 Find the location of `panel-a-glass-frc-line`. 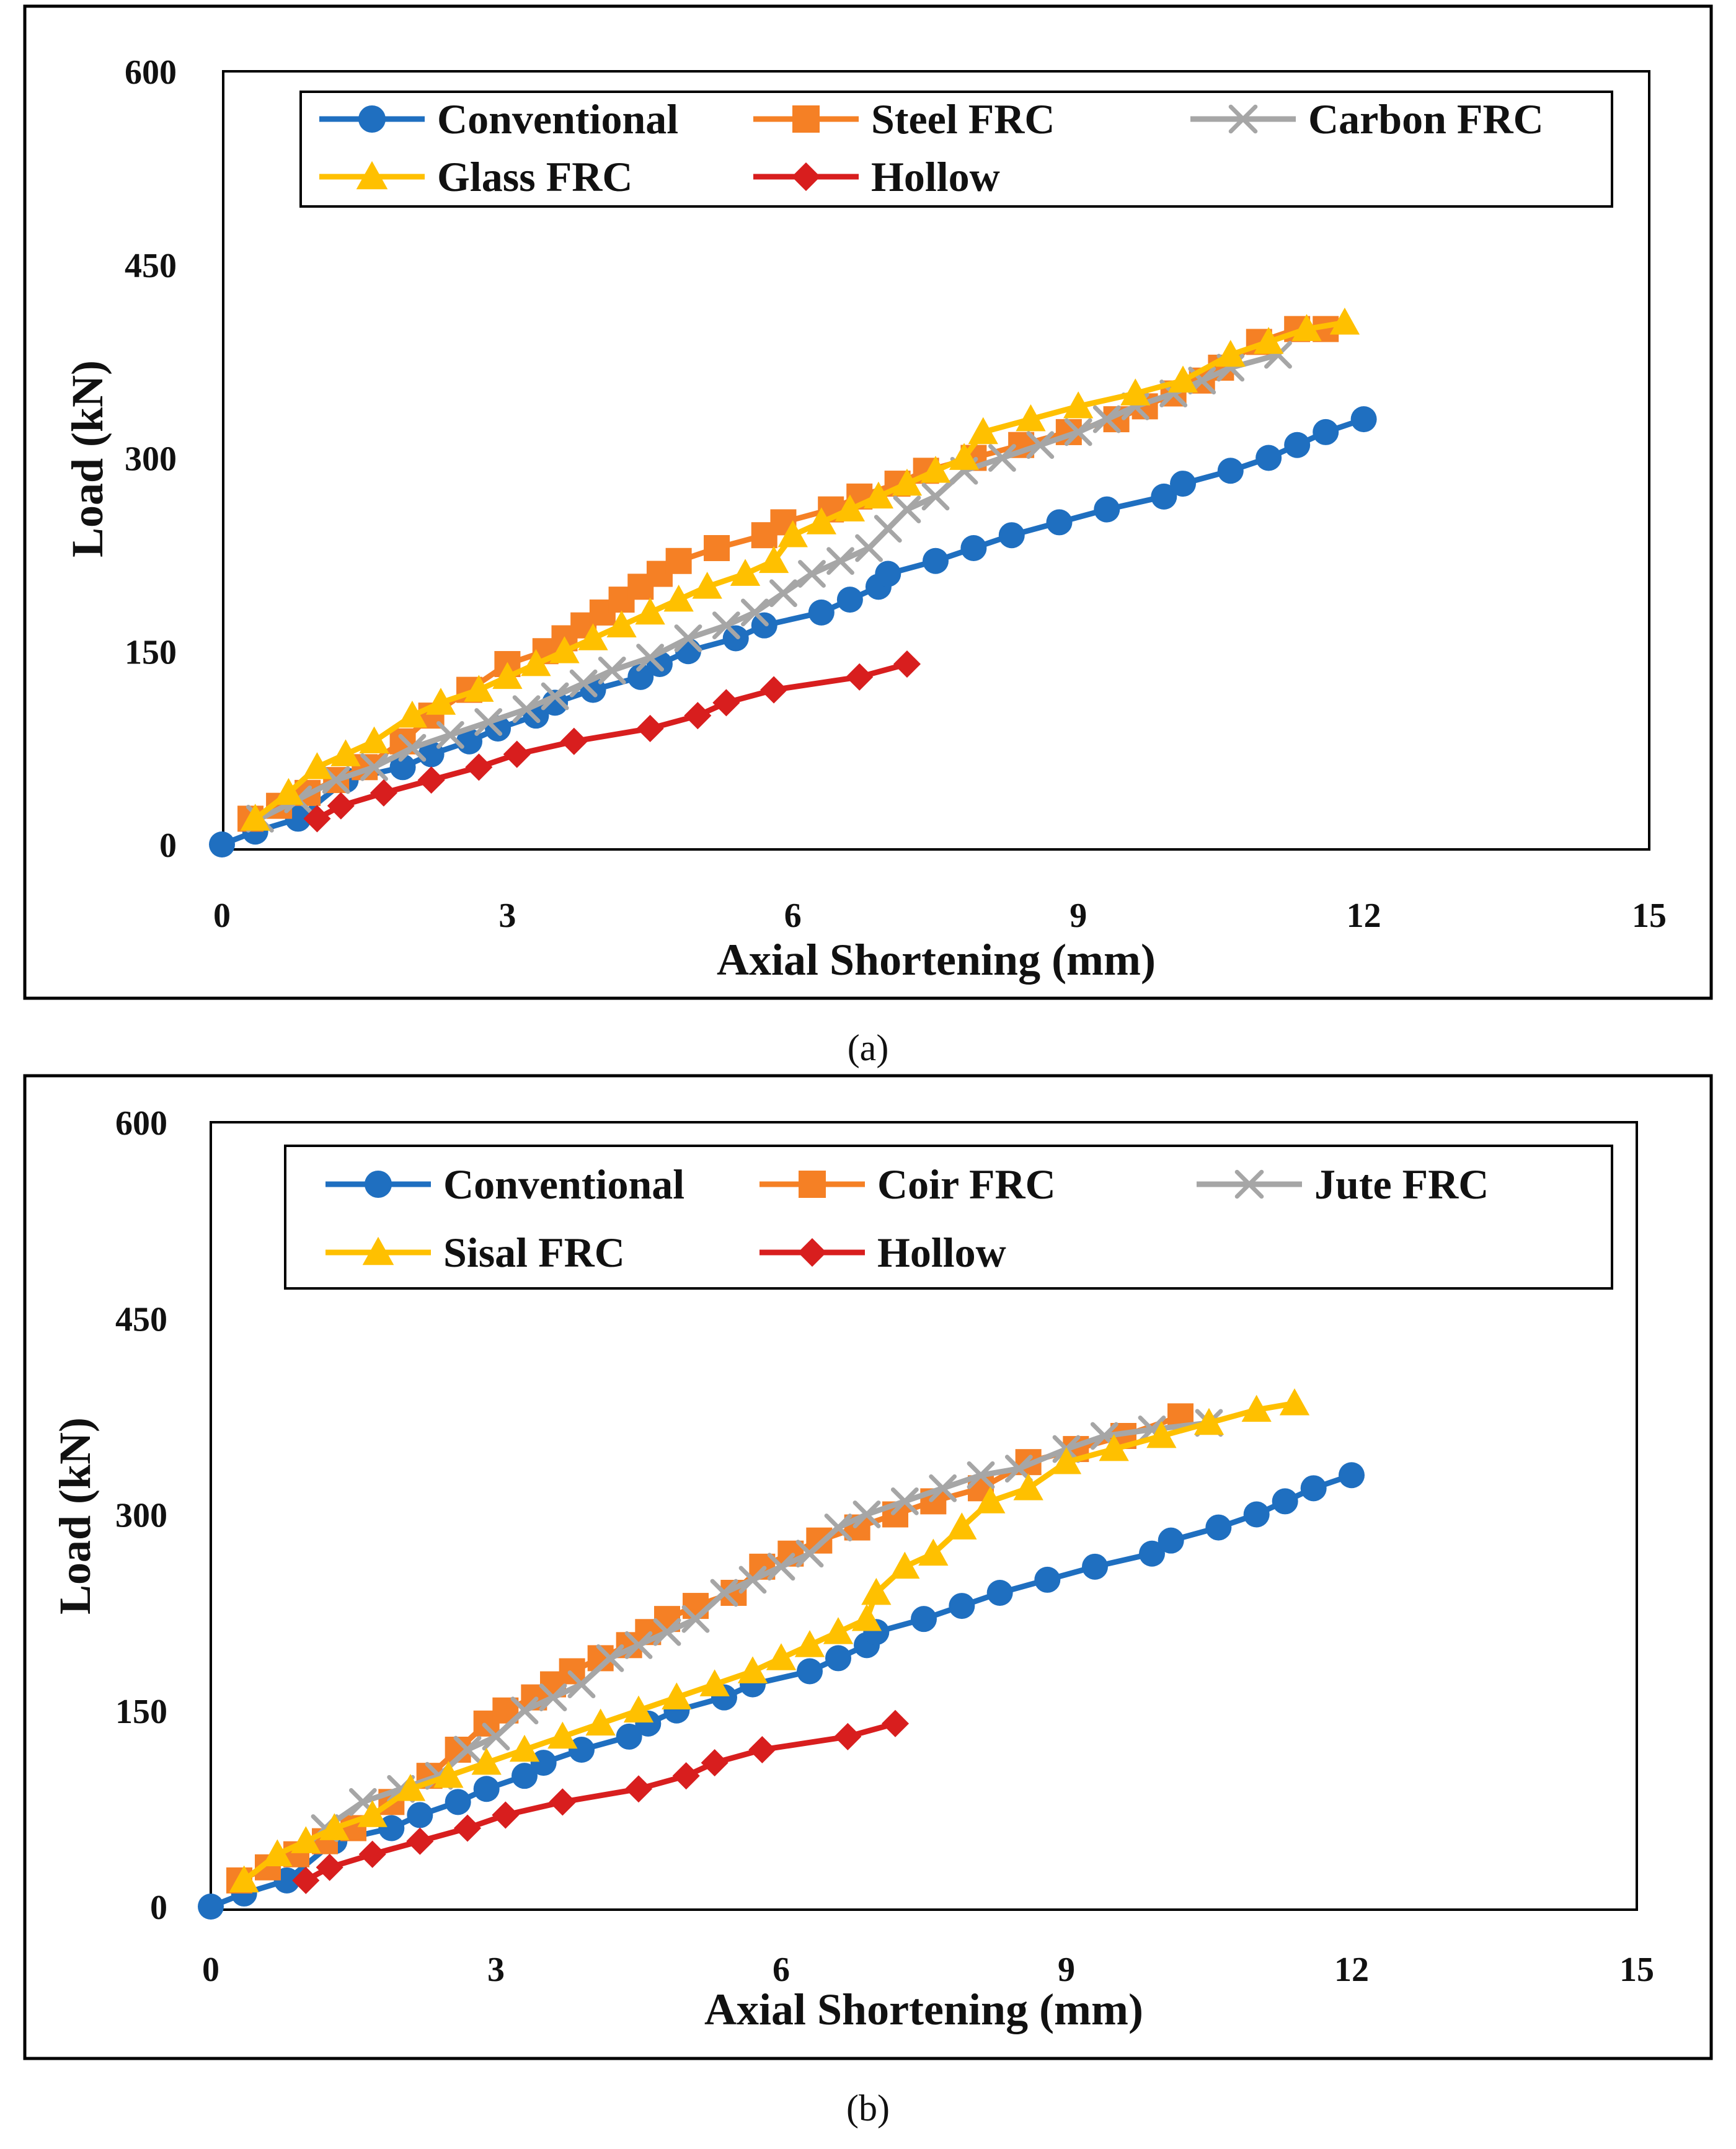

panel-a-glass-frc-line is located at coordinates (800, 570).